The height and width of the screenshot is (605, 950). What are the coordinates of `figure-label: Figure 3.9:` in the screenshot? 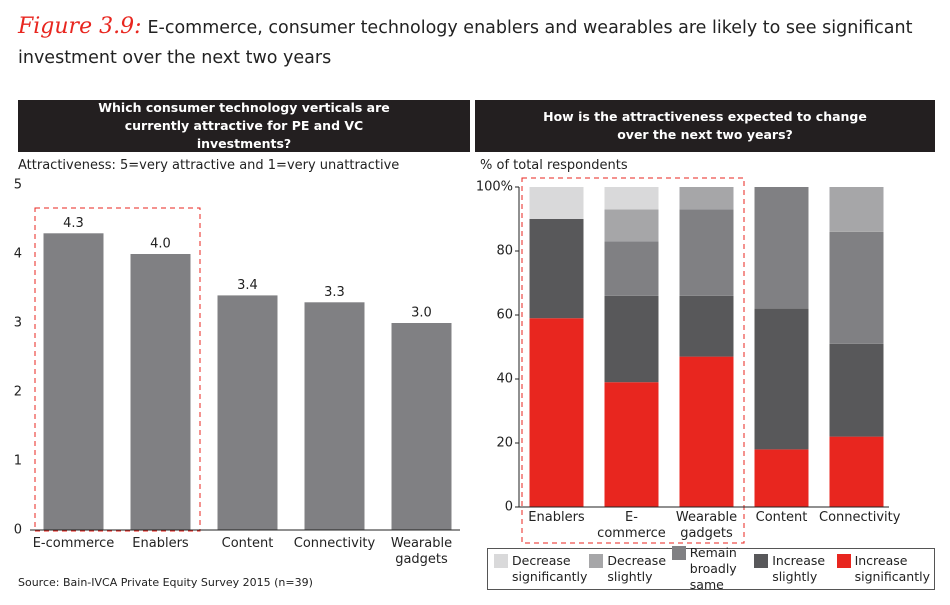 It's located at (80, 26).